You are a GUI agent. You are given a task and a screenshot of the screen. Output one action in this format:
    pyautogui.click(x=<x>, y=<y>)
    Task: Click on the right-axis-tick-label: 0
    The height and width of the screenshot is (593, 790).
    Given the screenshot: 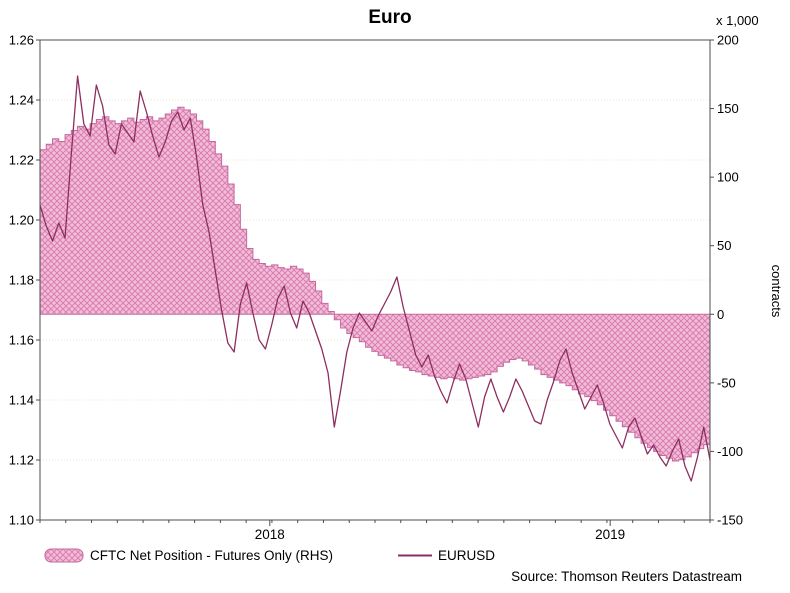 What is the action you would take?
    pyautogui.click(x=720, y=314)
    